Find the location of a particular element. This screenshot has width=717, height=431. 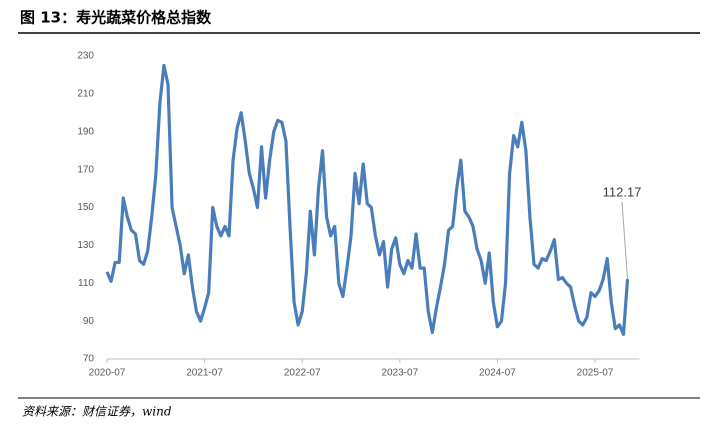

y-tick-label: 90 is located at coordinates (89, 321).